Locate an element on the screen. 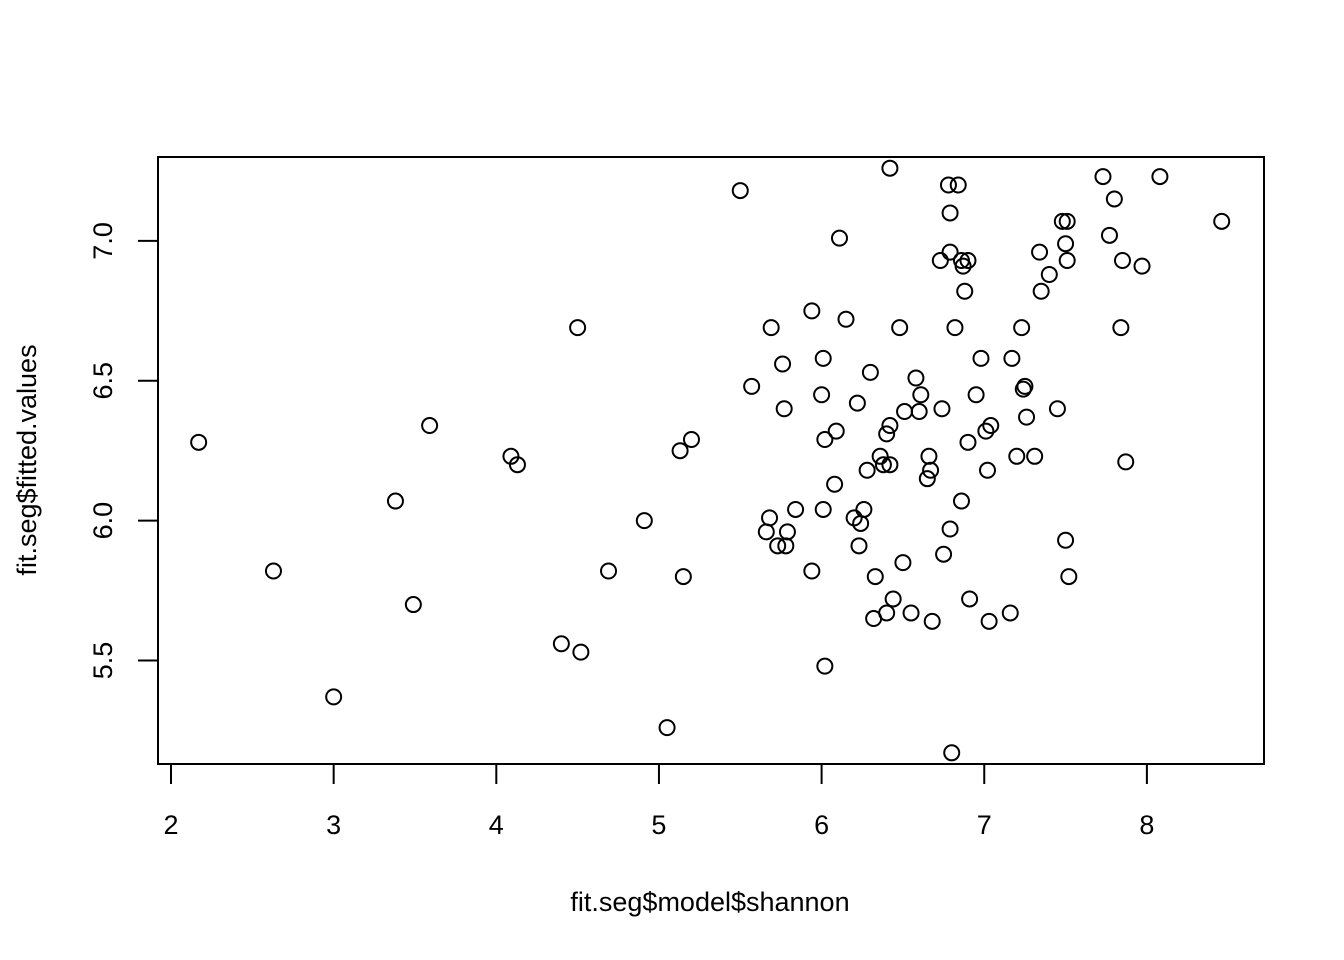  x-tick-label: 4 is located at coordinates (496, 825).